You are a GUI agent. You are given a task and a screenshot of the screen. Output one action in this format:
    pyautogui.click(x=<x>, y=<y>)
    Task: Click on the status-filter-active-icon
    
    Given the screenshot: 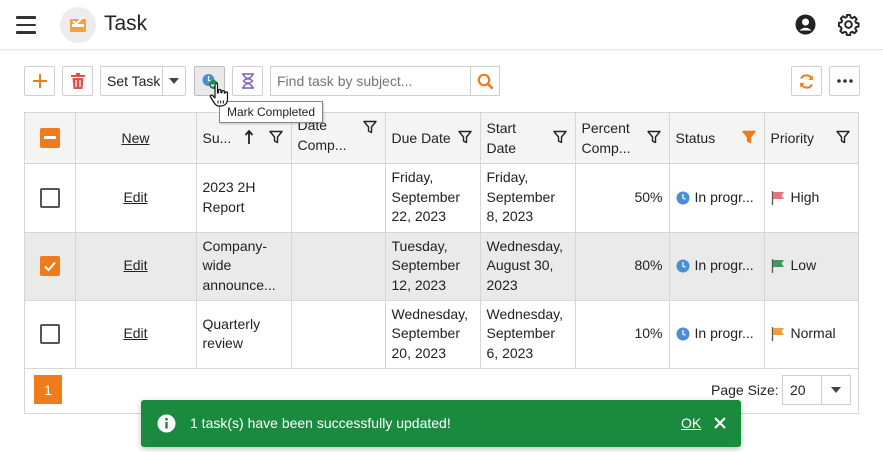 What is the action you would take?
    pyautogui.click(x=748, y=137)
    